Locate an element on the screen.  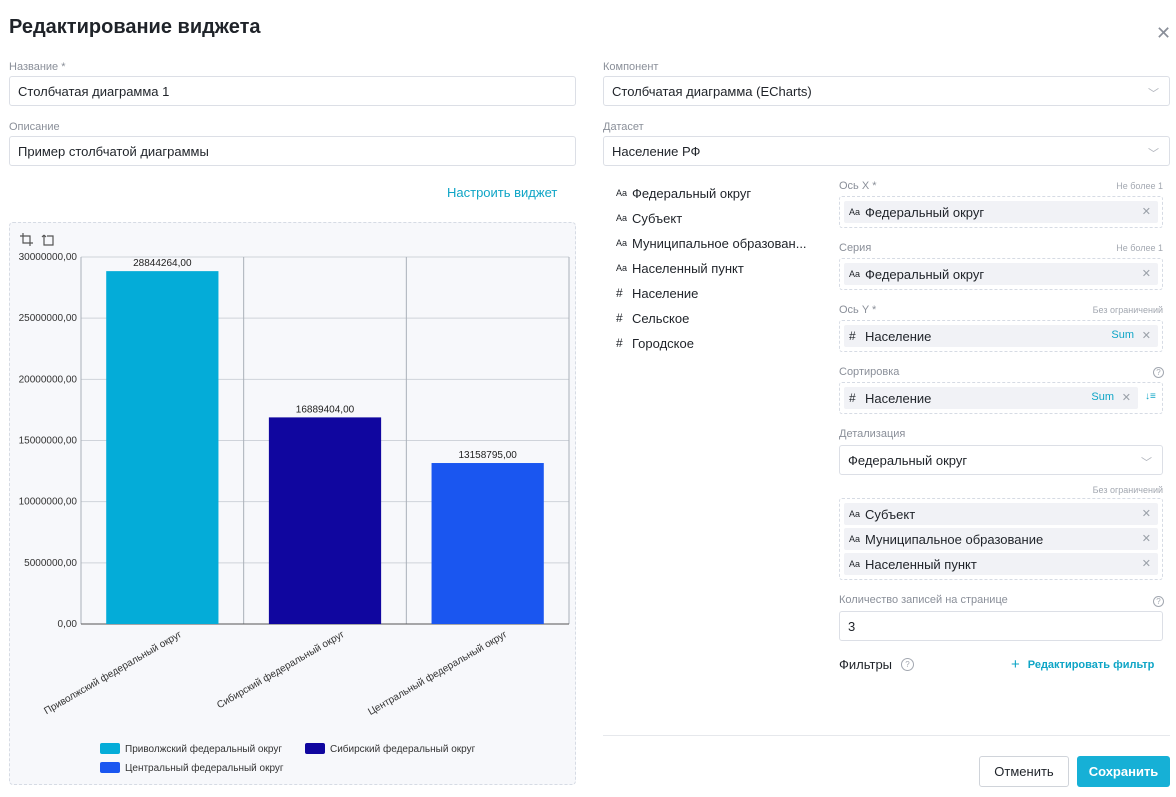
plus-icon: + is located at coordinates (1015, 664).